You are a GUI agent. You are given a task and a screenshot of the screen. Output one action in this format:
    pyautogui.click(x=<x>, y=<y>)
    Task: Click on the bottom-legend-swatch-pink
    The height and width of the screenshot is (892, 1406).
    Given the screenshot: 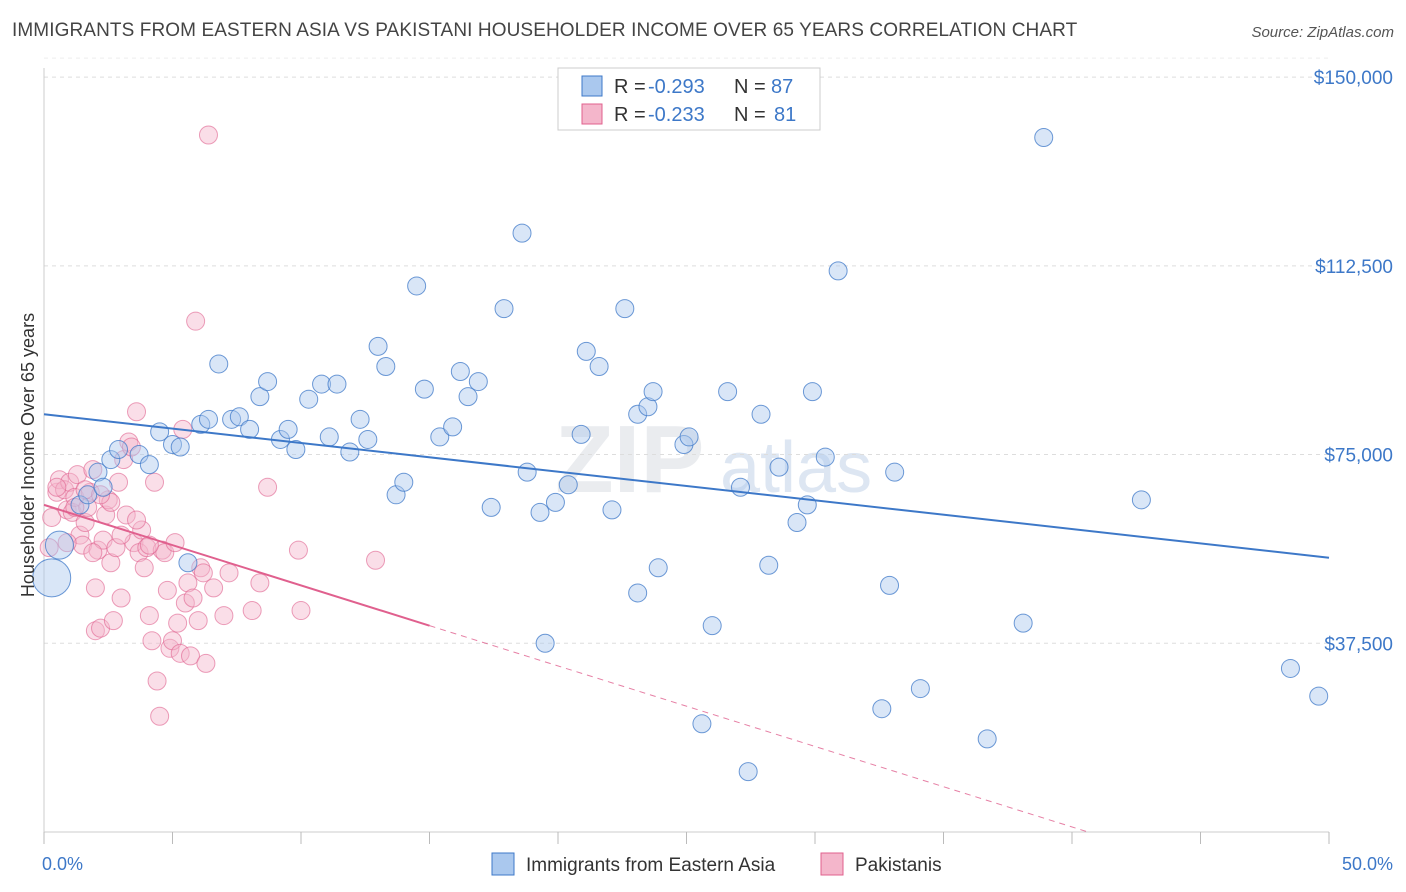 What is the action you would take?
    pyautogui.click(x=832, y=864)
    